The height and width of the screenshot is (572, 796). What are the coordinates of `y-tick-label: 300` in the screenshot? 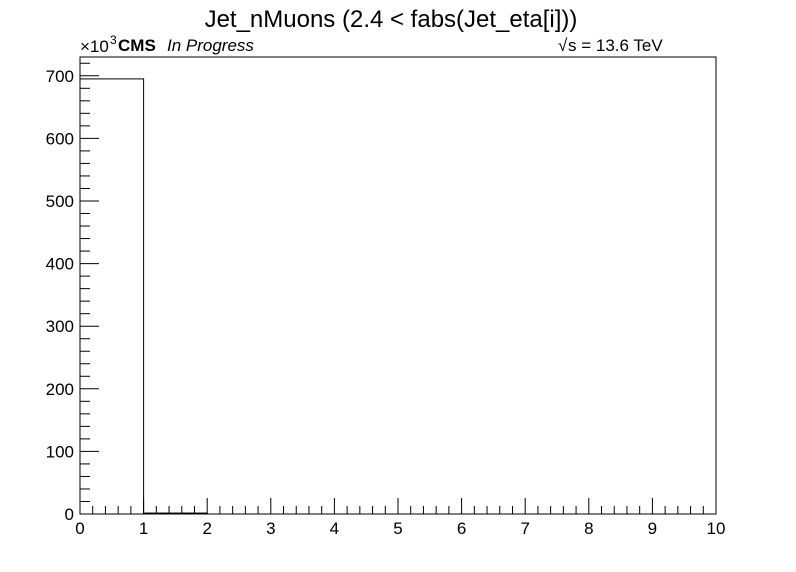 It's located at (60, 326).